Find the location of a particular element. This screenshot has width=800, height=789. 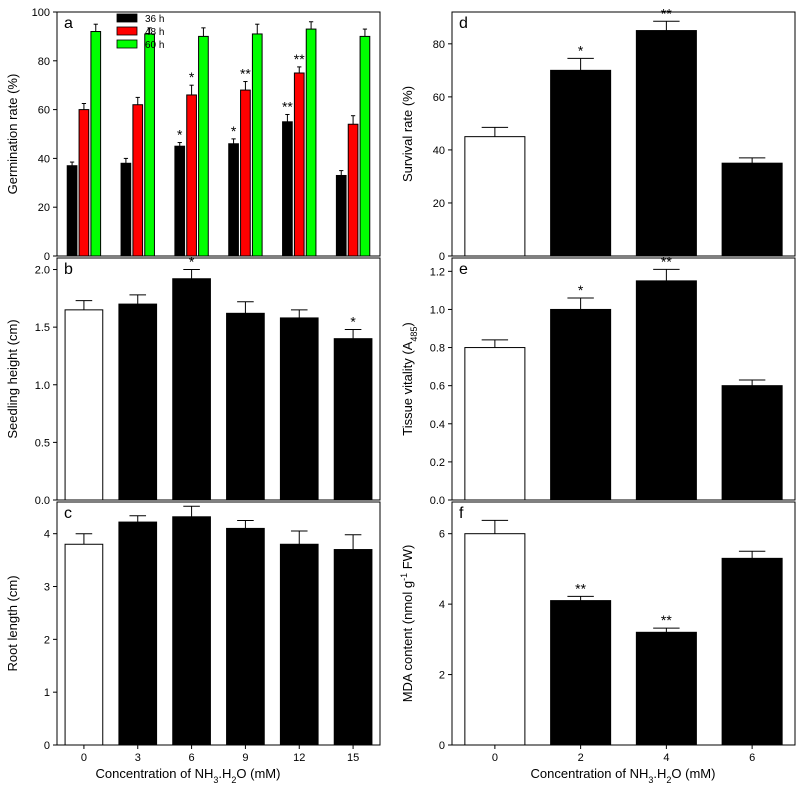

legend-label: 48 h is located at coordinates (154, 32).